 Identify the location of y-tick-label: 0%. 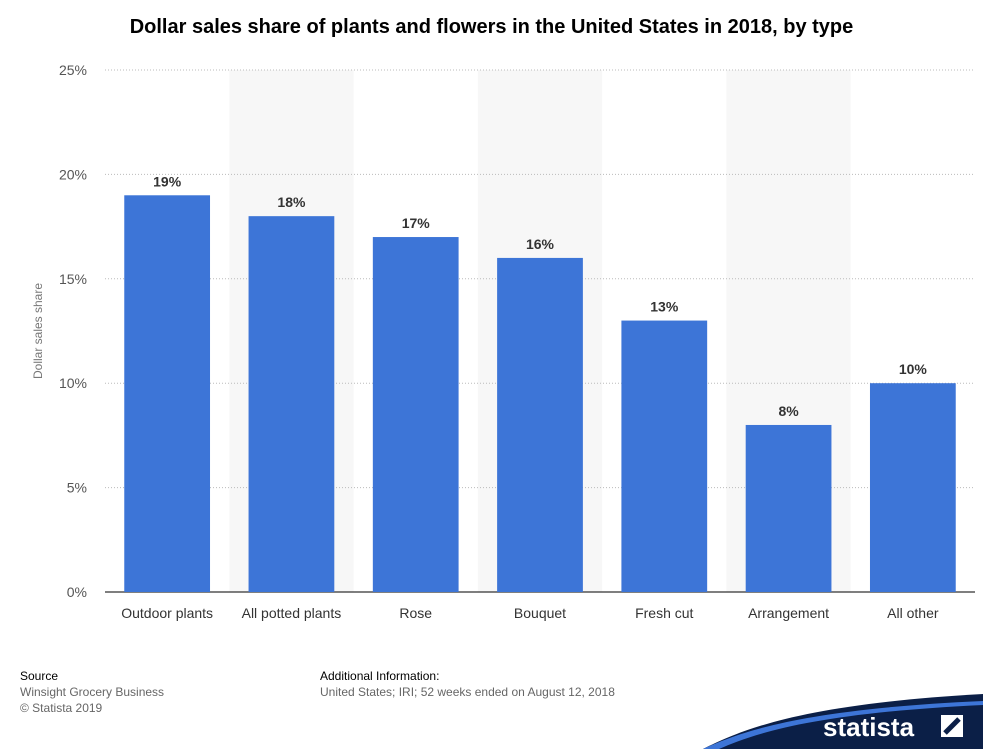
(77, 592).